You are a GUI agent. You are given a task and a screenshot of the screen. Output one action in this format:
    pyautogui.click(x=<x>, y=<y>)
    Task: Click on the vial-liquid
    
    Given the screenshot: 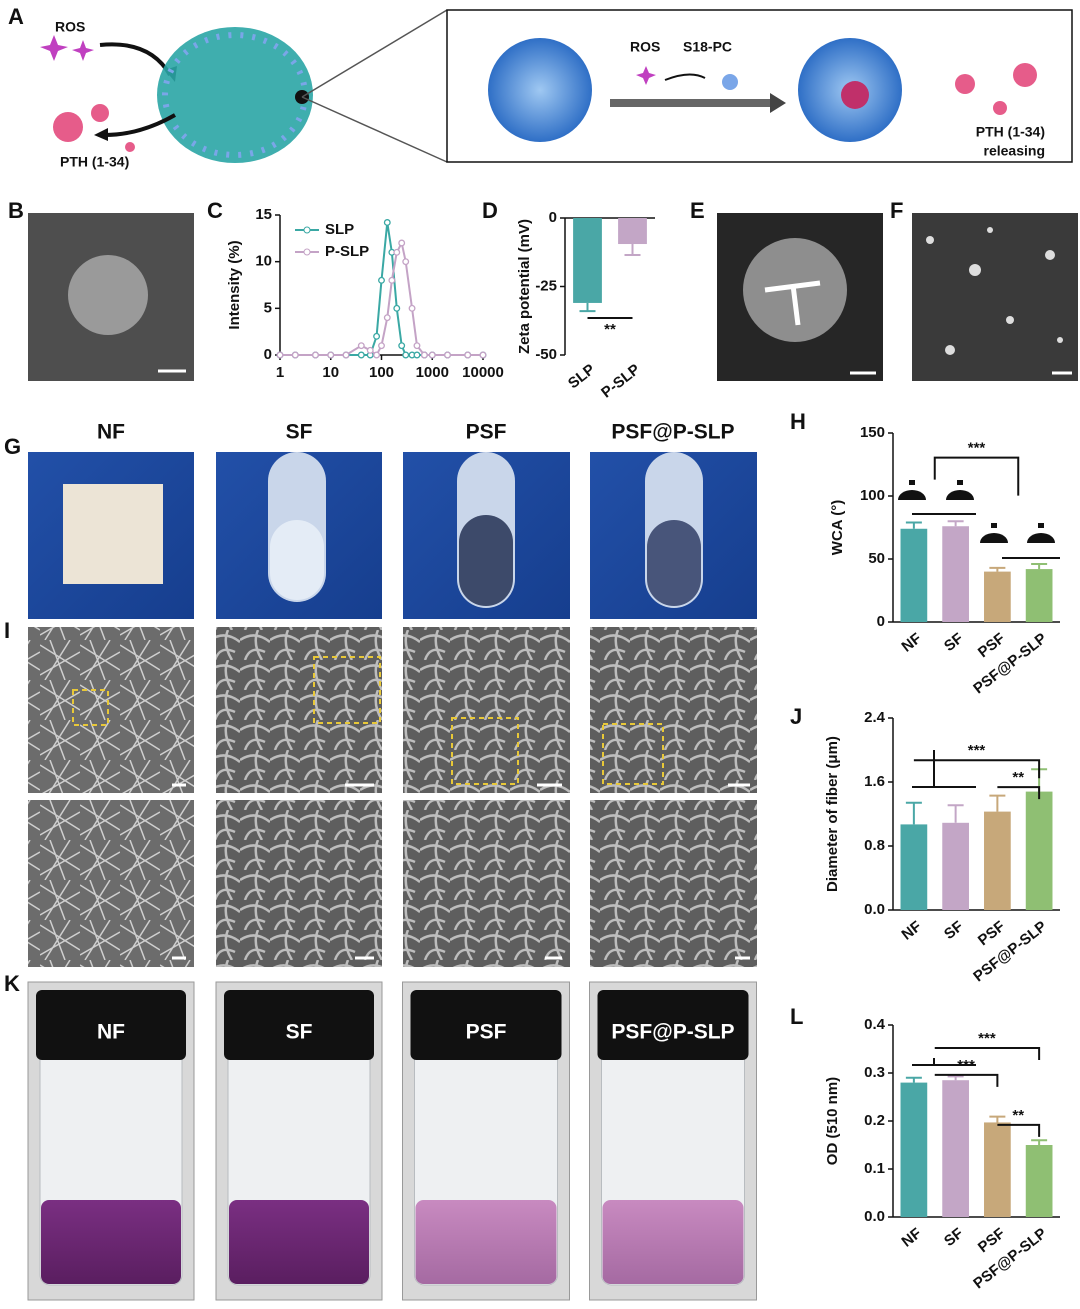 What is the action you would take?
    pyautogui.click(x=111, y=1242)
    